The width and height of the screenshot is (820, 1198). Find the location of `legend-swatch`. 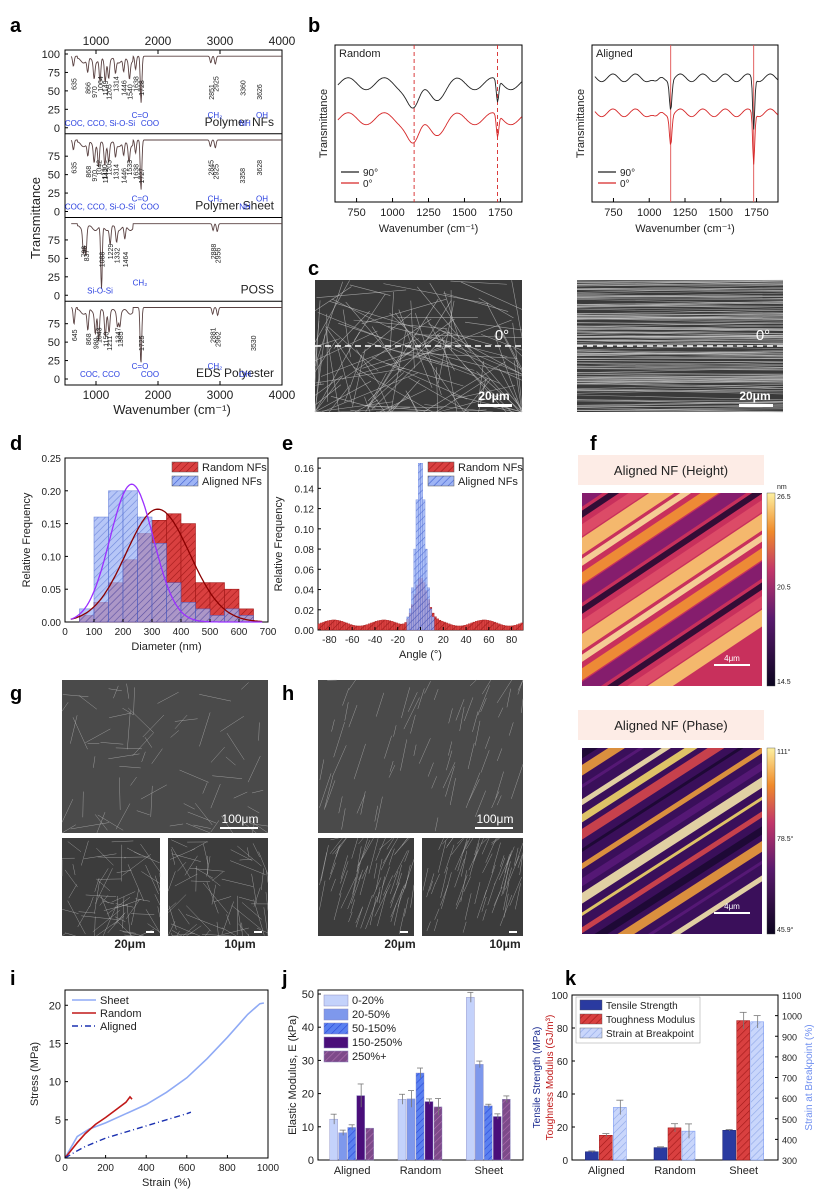

legend-swatch is located at coordinates (336, 1000).